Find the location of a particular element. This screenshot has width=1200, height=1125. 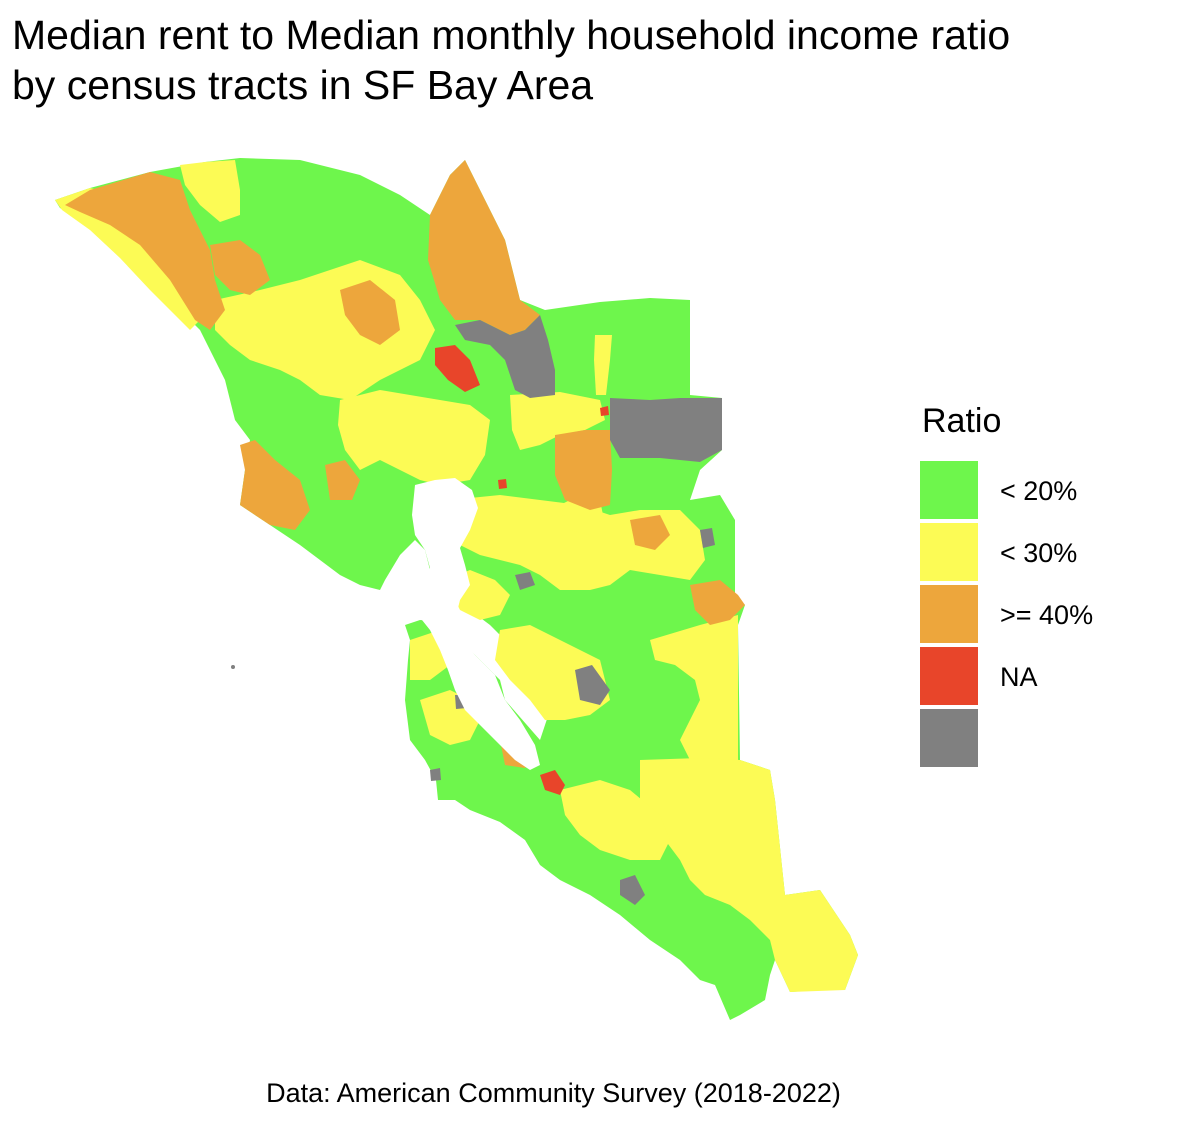

legend-label: < 30% is located at coordinates (1039, 552).